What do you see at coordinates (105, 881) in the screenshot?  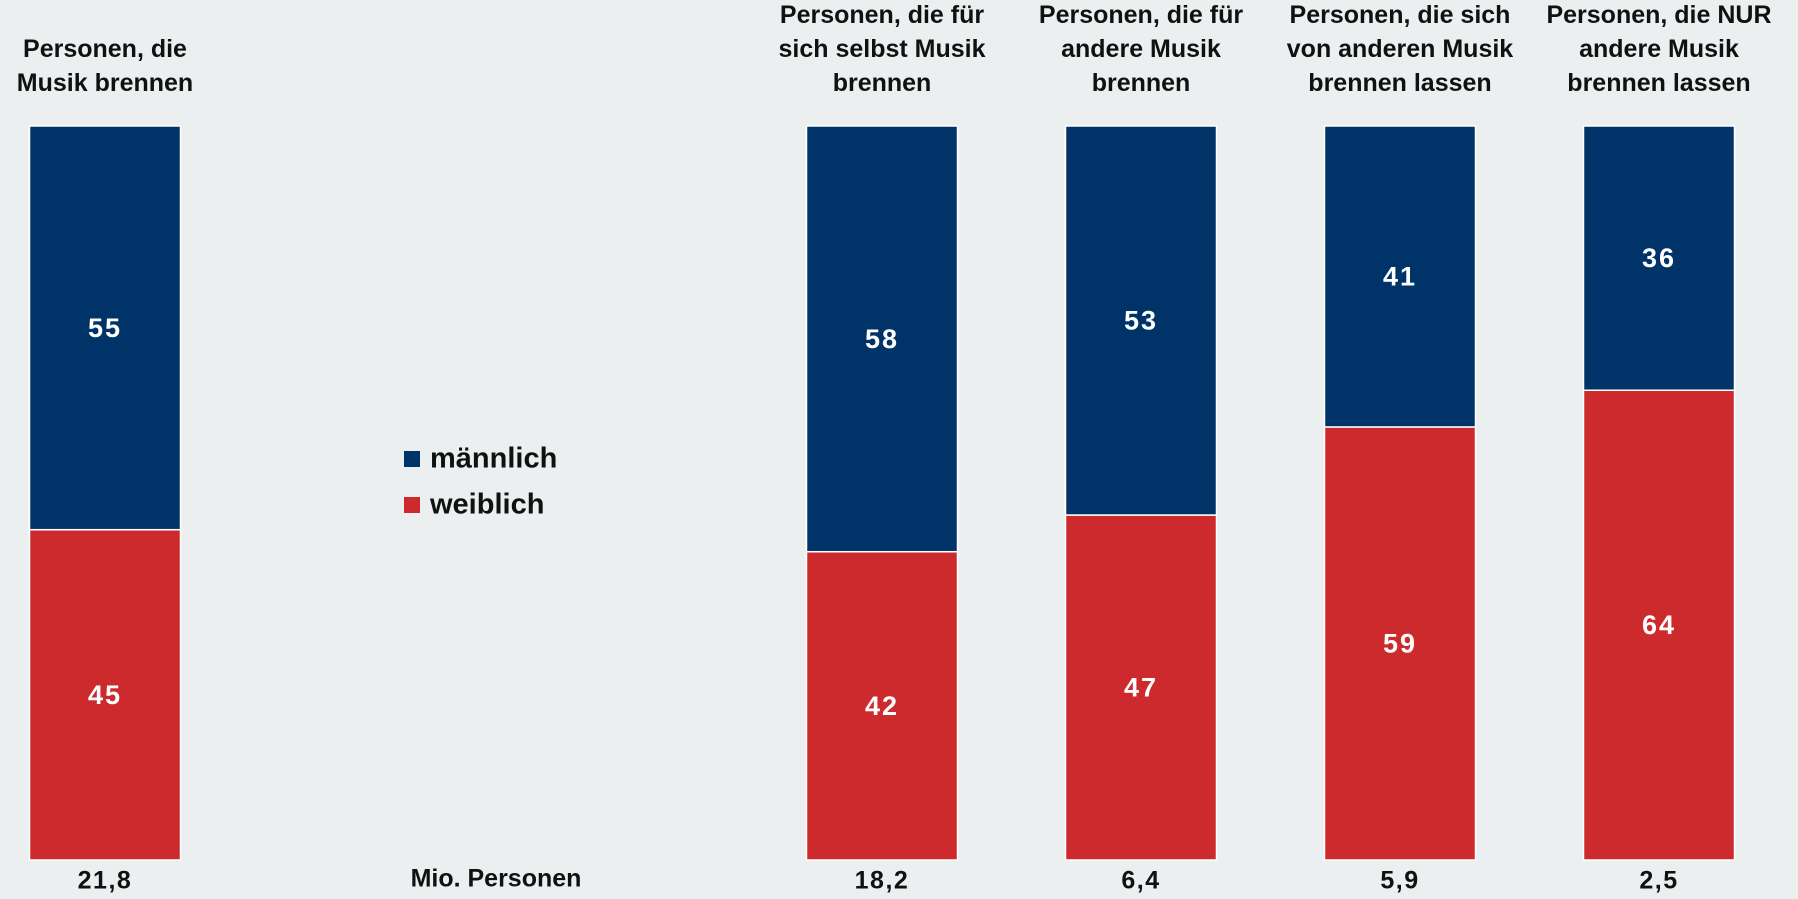 I see `total-label: 21,8` at bounding box center [105, 881].